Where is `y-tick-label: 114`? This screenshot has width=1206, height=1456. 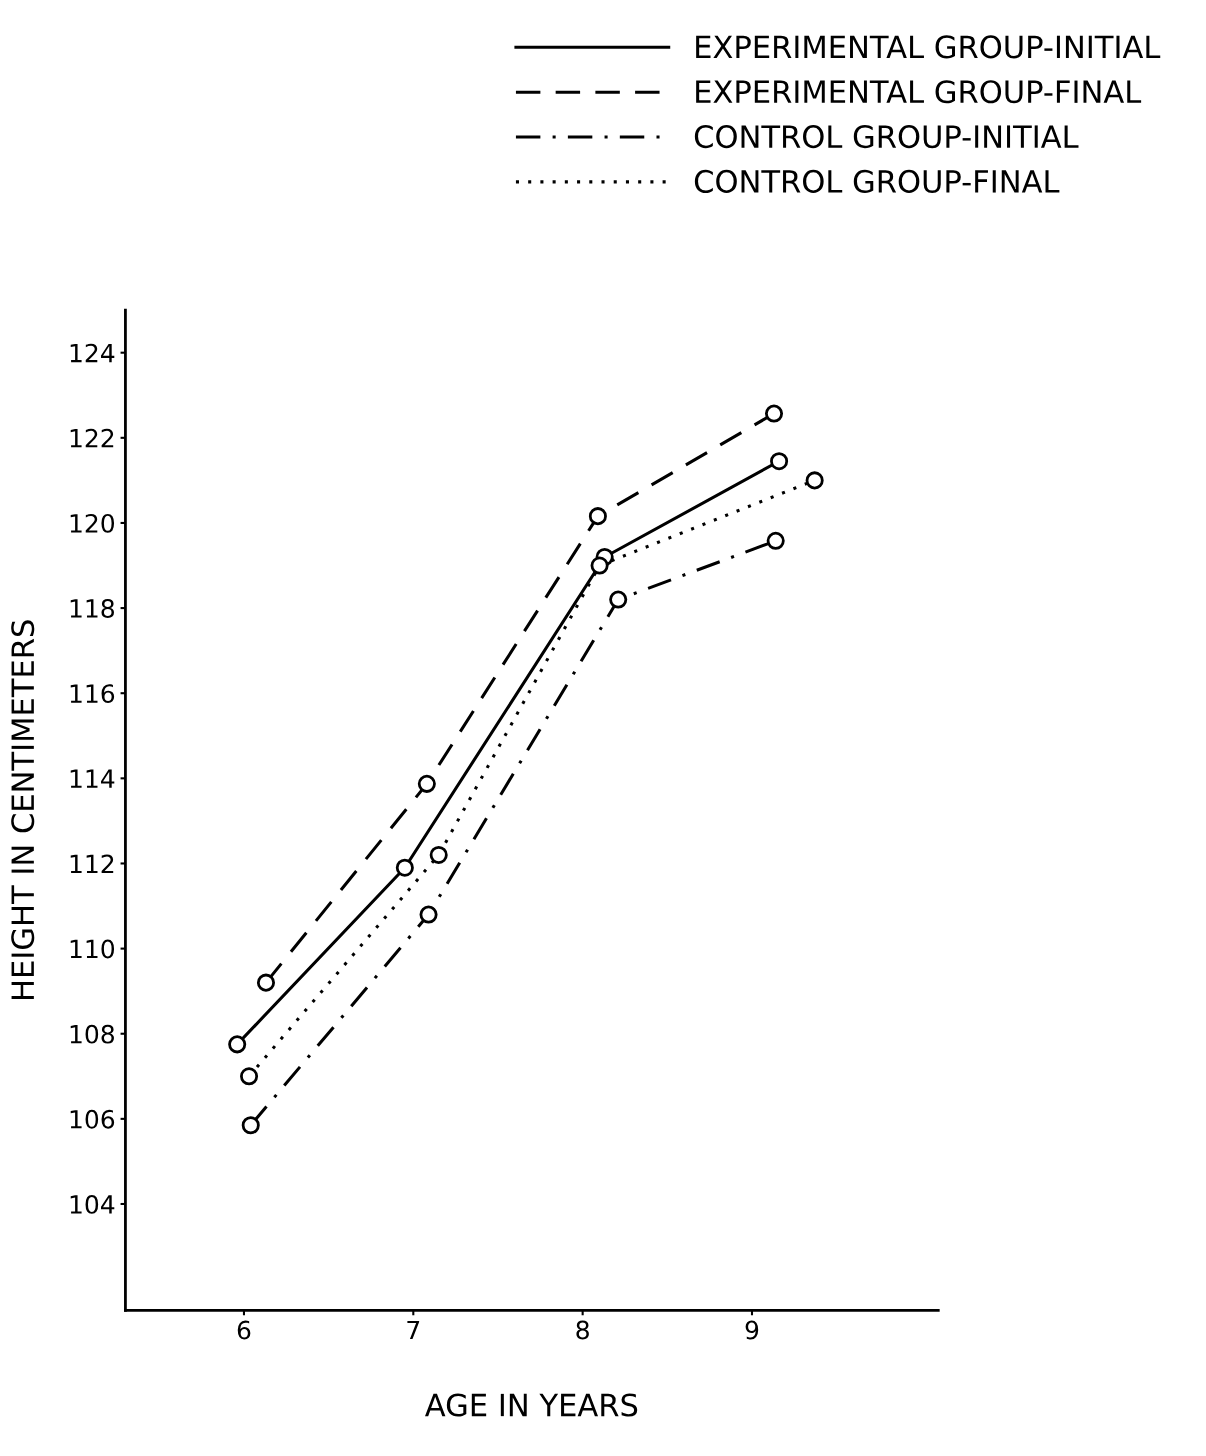
y-tick-label: 114 is located at coordinates (92, 778).